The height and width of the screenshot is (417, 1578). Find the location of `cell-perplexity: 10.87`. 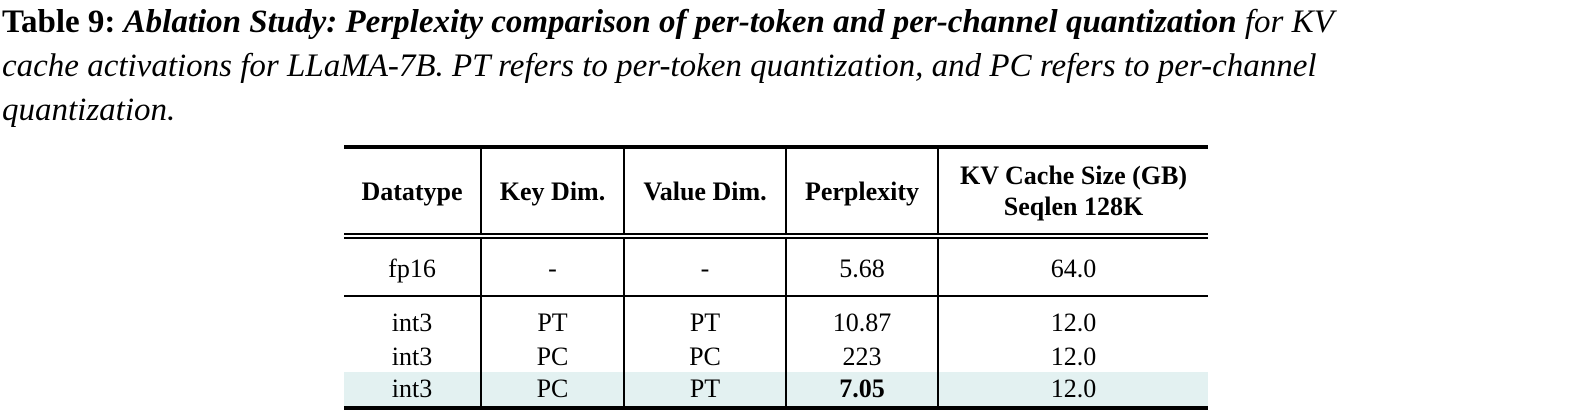

cell-perplexity: 10.87 is located at coordinates (862, 318).